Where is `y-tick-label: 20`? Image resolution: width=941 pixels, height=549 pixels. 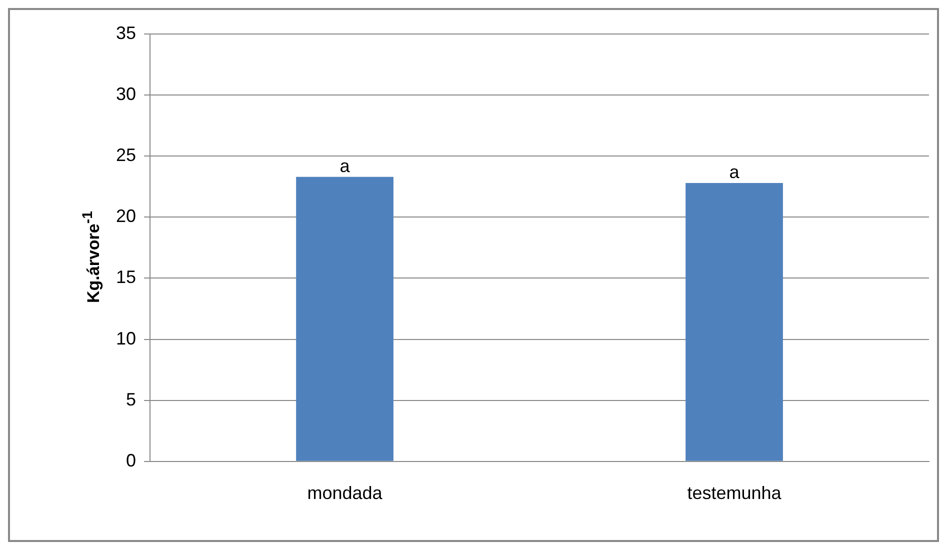 y-tick-label: 20 is located at coordinates (126, 216).